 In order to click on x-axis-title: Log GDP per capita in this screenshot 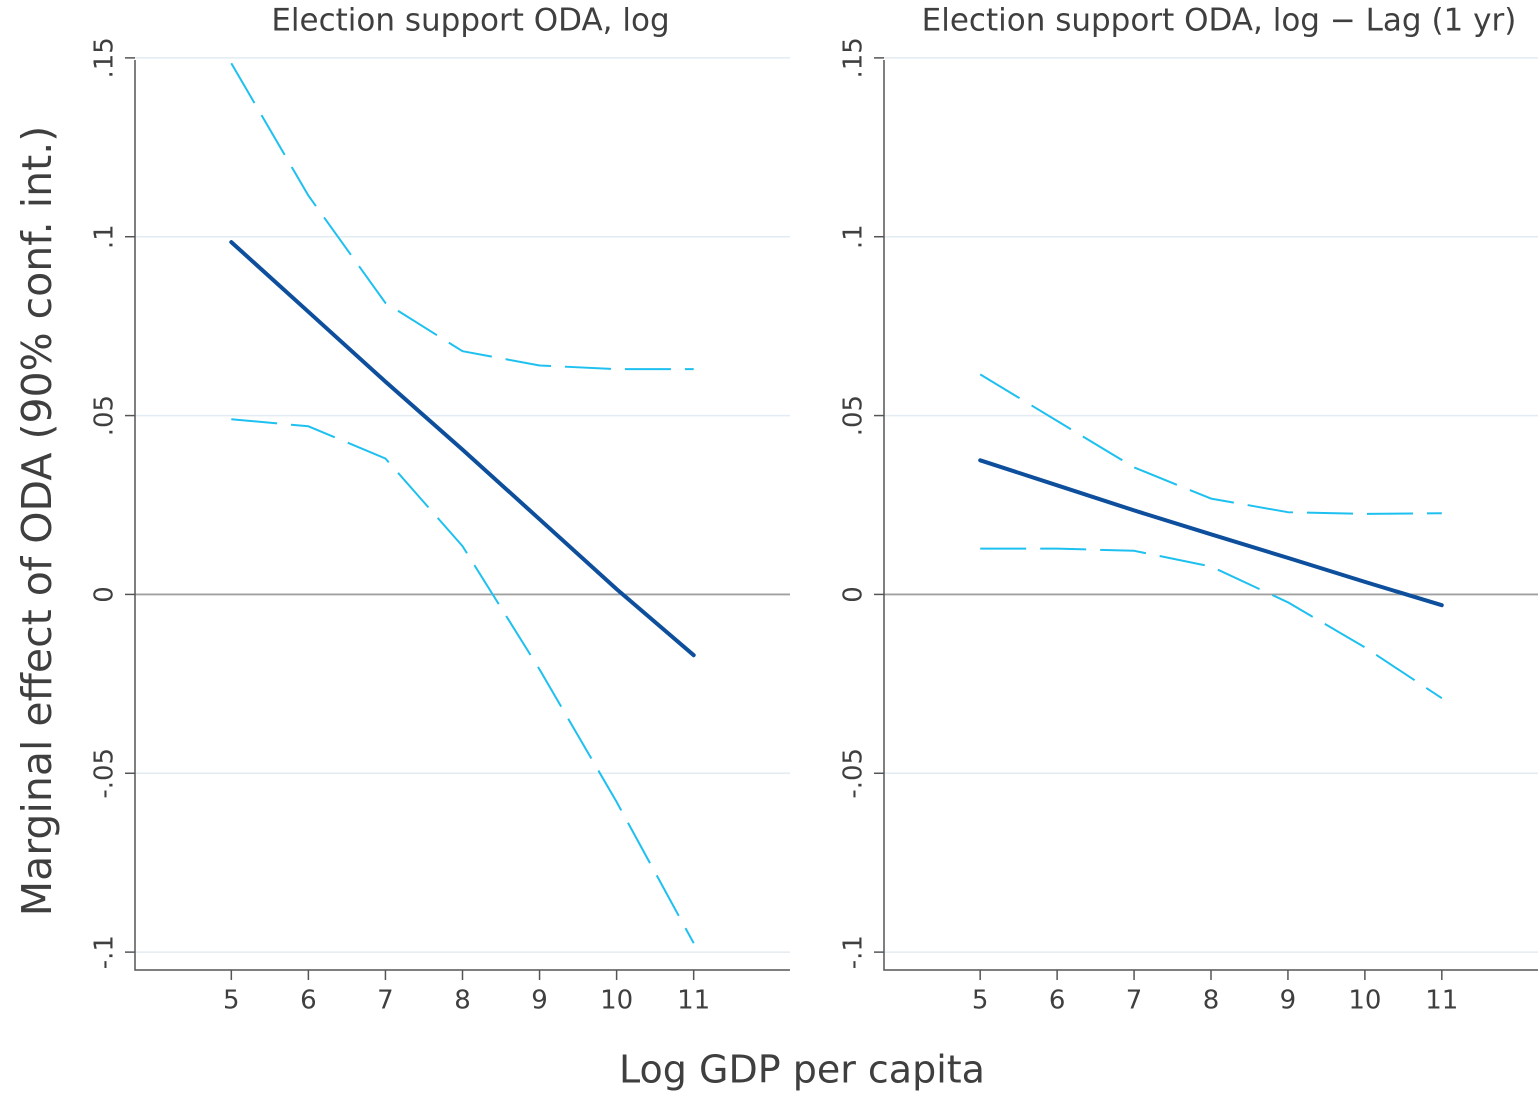, I will do `click(802, 1070)`.